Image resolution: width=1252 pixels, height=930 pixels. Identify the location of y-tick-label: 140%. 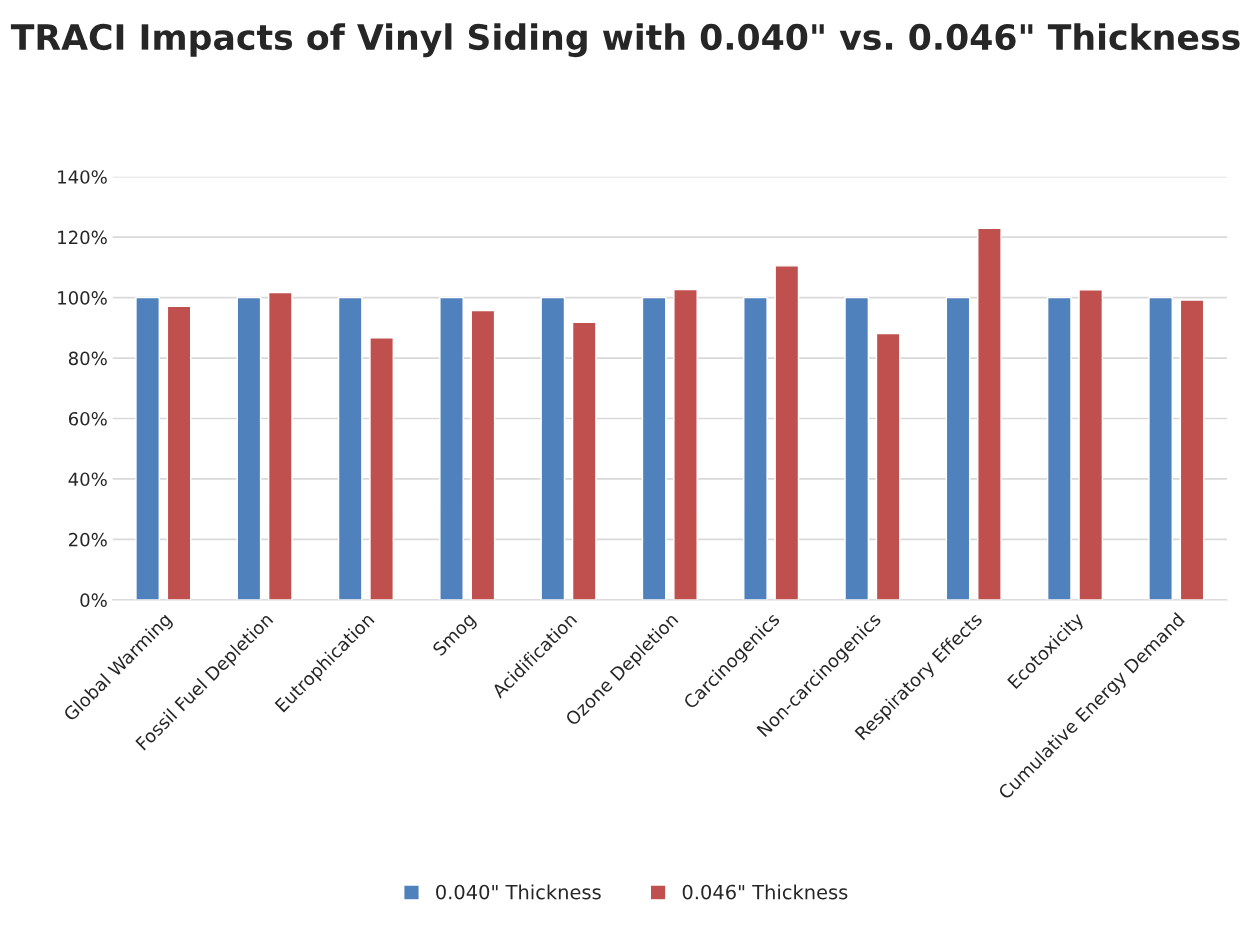
(82, 177).